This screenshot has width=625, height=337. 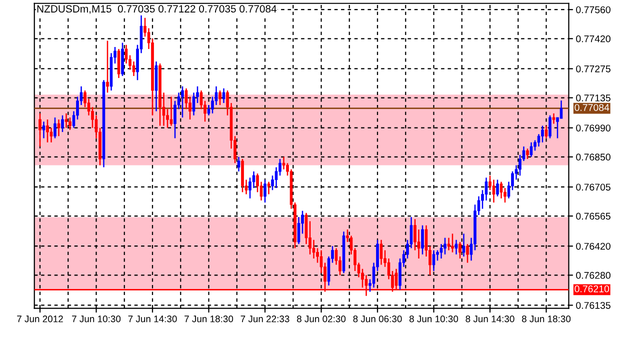 I want to click on y-tick-label: 0.77135, so click(x=593, y=98).